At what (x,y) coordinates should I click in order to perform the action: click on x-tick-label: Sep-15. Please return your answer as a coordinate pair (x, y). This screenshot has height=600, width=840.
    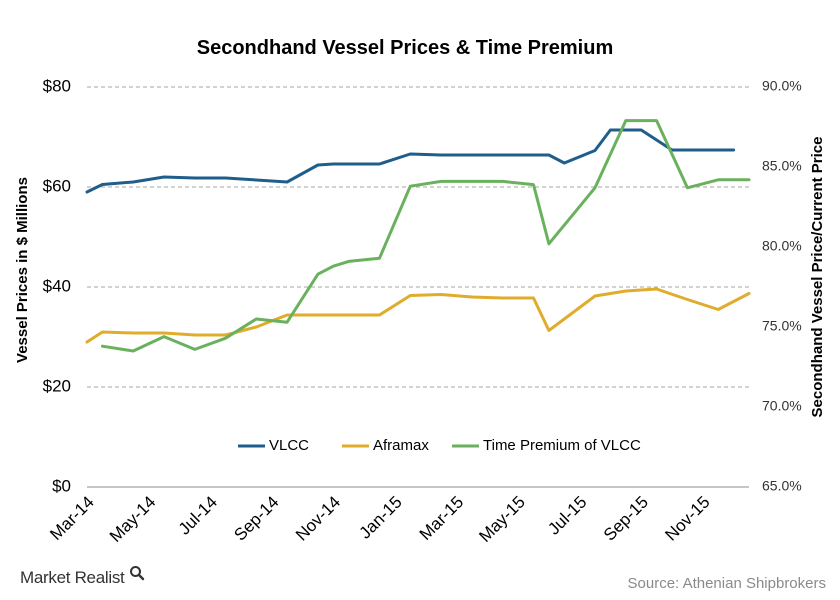
    Looking at the image, I should click on (626, 518).